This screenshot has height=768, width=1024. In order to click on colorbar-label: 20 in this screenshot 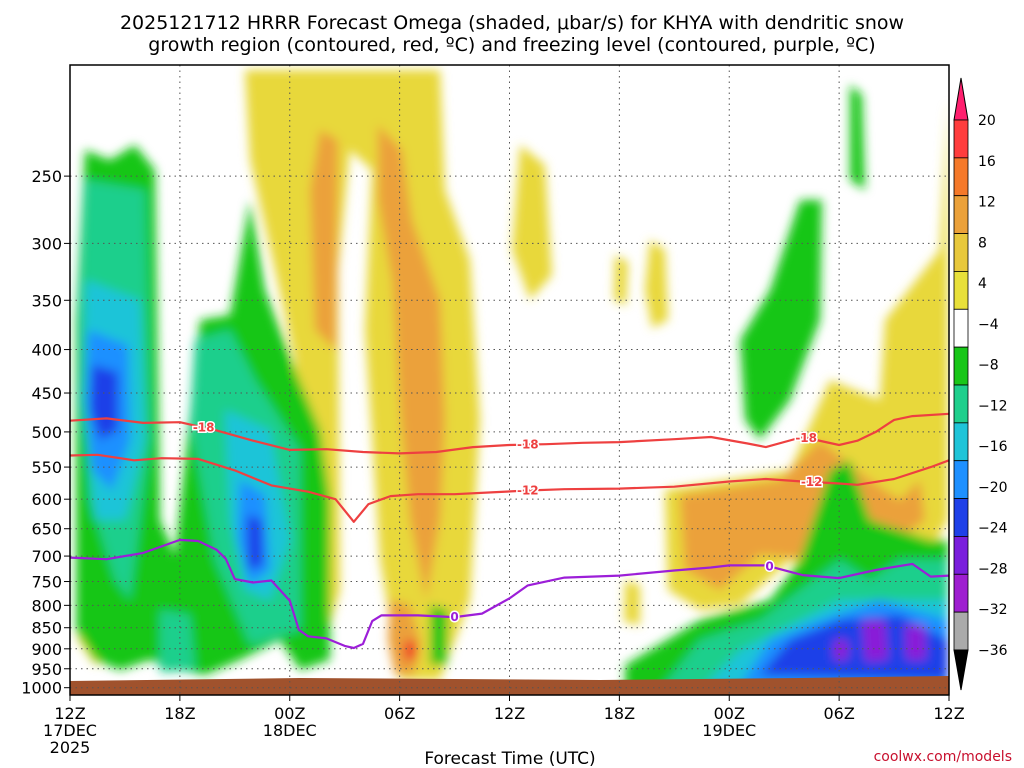, I will do `click(987, 121)`.